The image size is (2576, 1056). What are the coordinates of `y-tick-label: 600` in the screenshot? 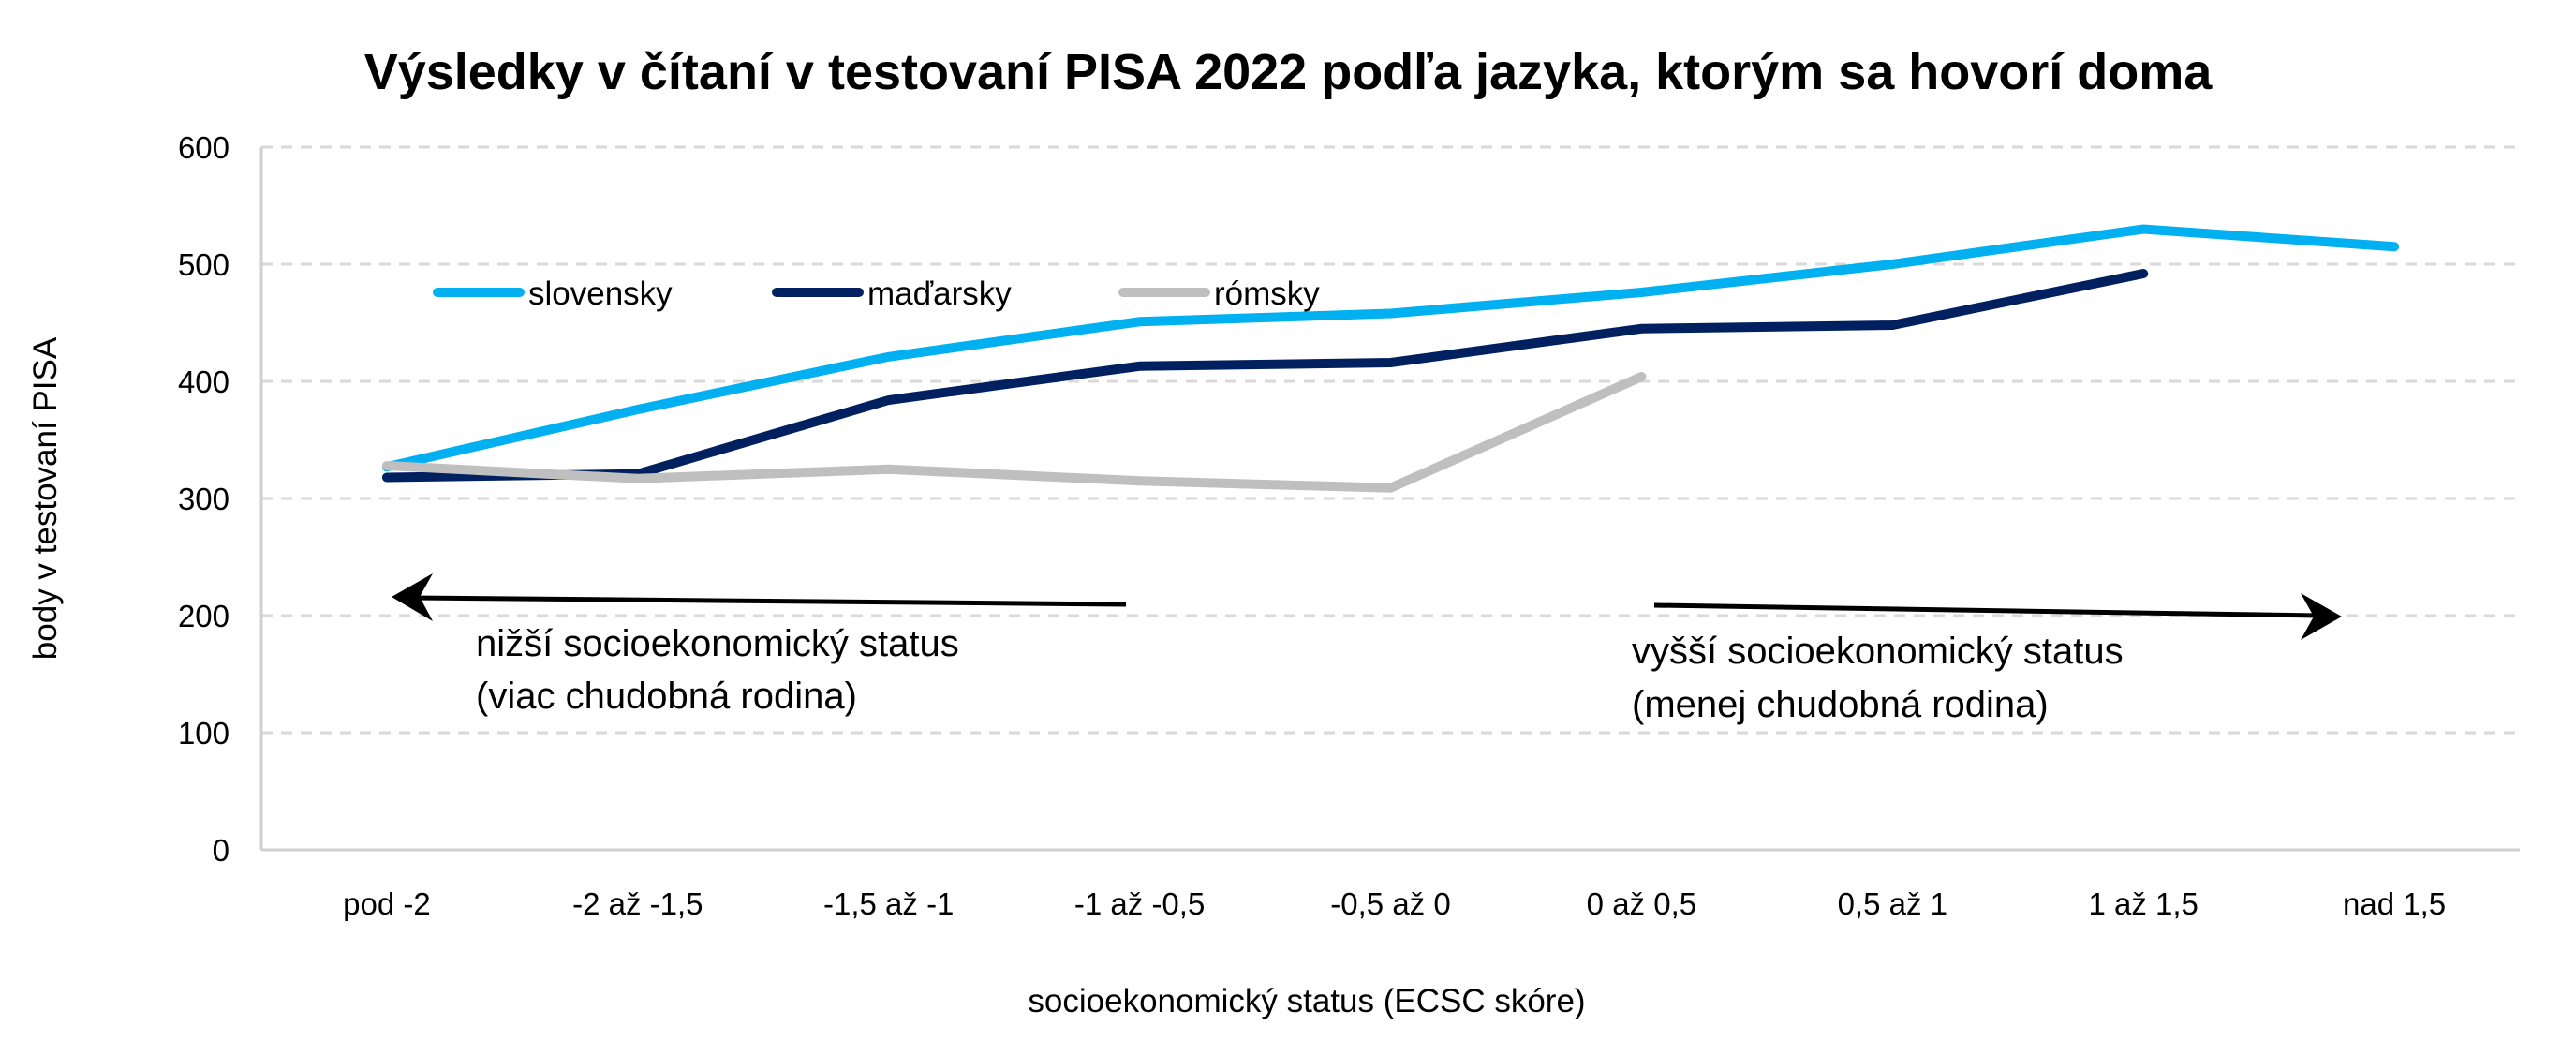 It's located at (204, 147).